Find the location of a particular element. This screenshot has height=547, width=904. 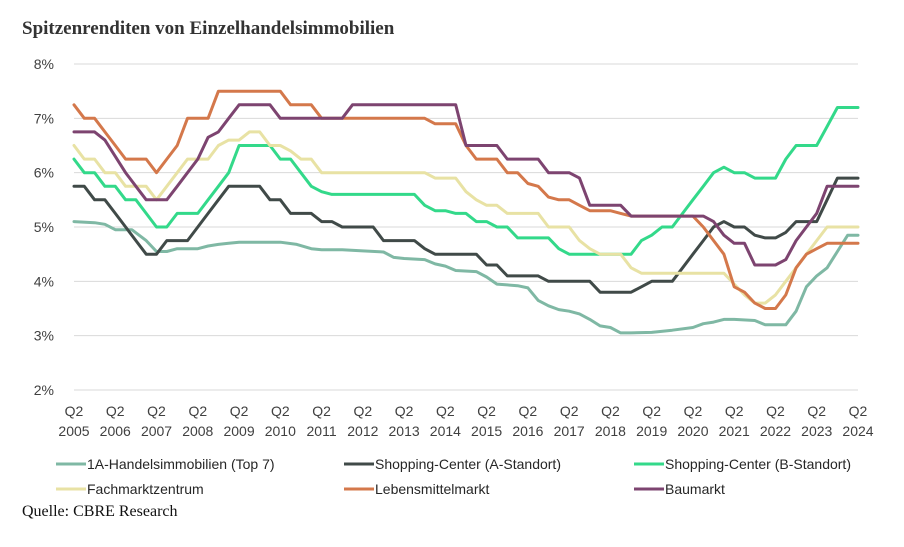

y-tick-label: 2% is located at coordinates (44, 390).